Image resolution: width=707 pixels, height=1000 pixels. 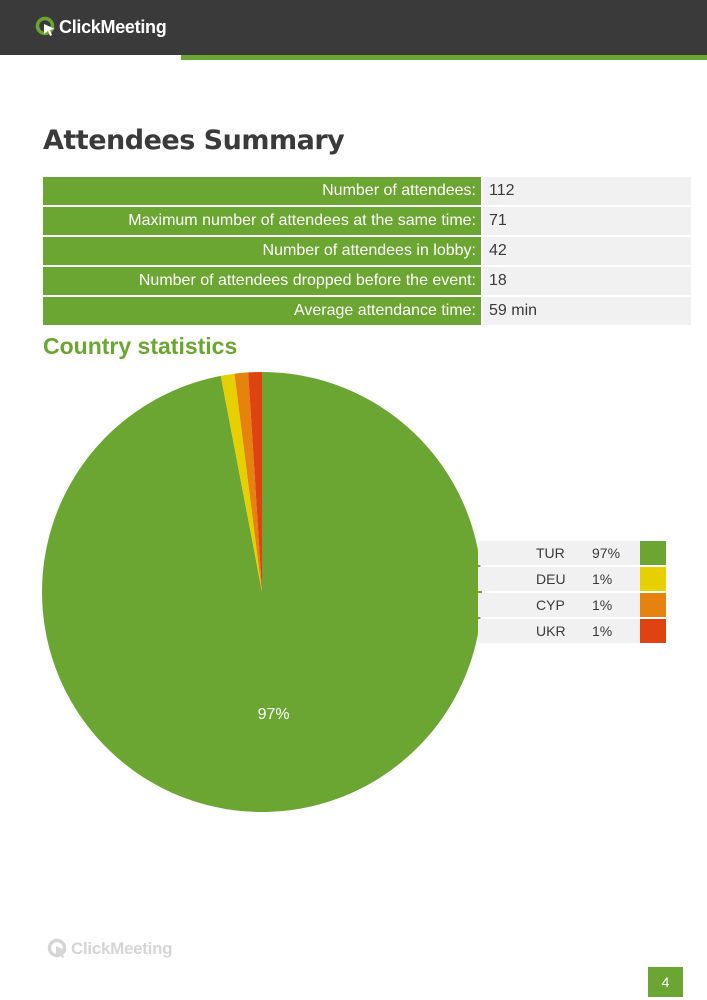 I want to click on legend-percent: 97%, so click(x=606, y=553).